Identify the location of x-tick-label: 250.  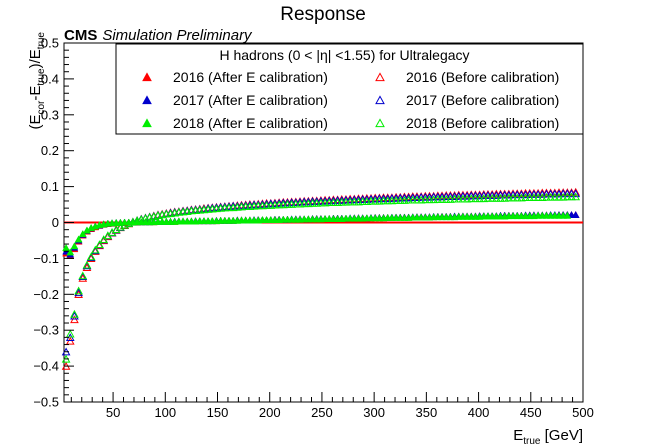
(322, 412).